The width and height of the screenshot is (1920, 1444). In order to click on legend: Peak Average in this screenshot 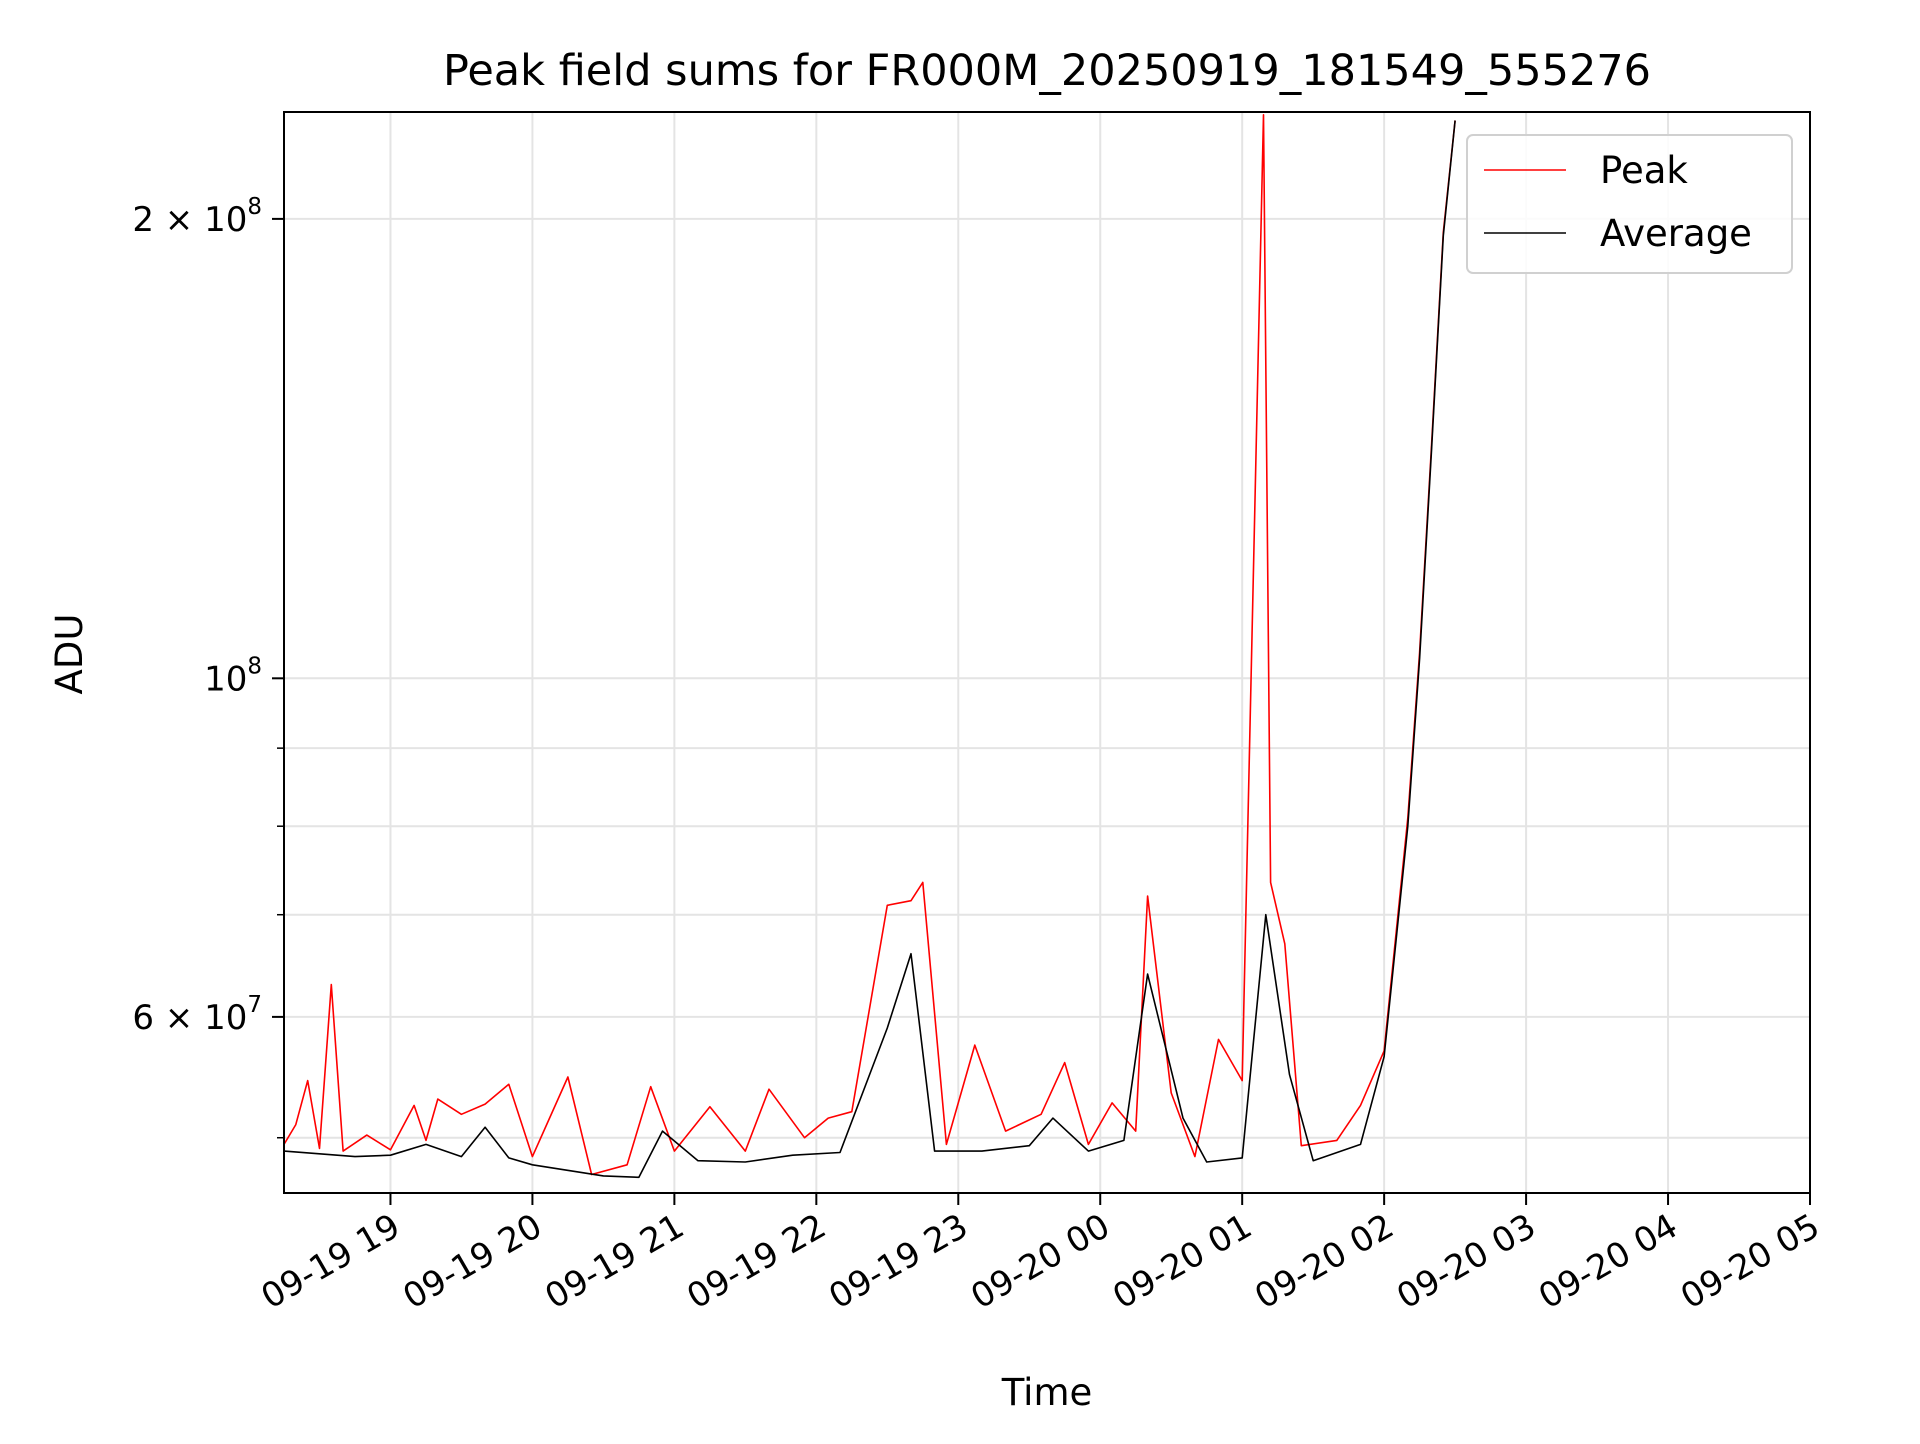, I will do `click(1629, 204)`.